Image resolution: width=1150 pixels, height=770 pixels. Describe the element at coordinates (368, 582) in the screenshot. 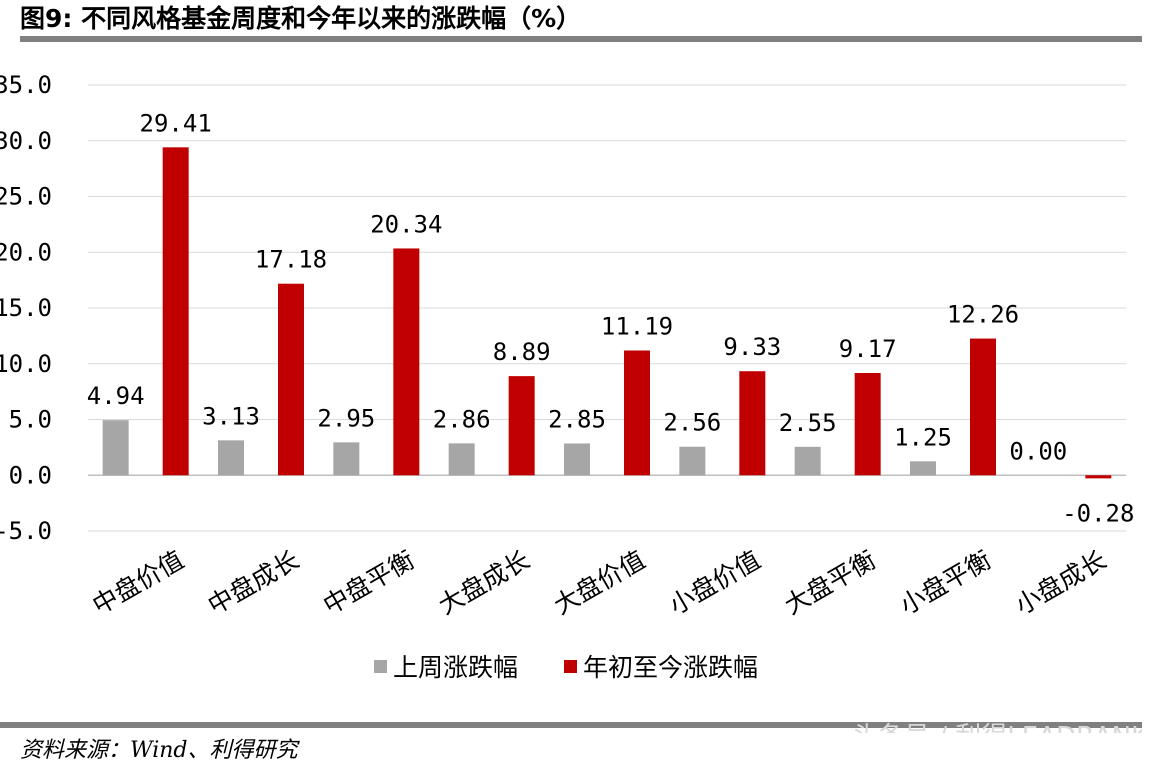

I see `category-label: 中盘平衡` at that location.